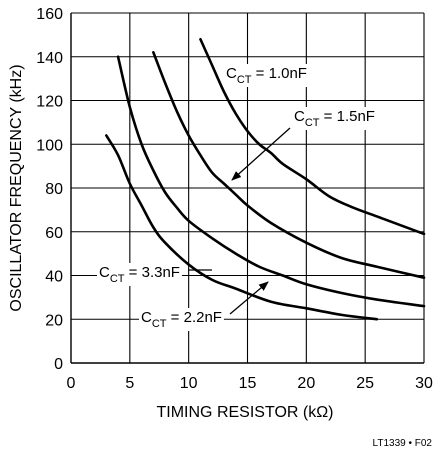 This screenshot has width=440, height=454. What do you see at coordinates (152, 272) in the screenshot?
I see `label-value: = 3.3nF` at bounding box center [152, 272].